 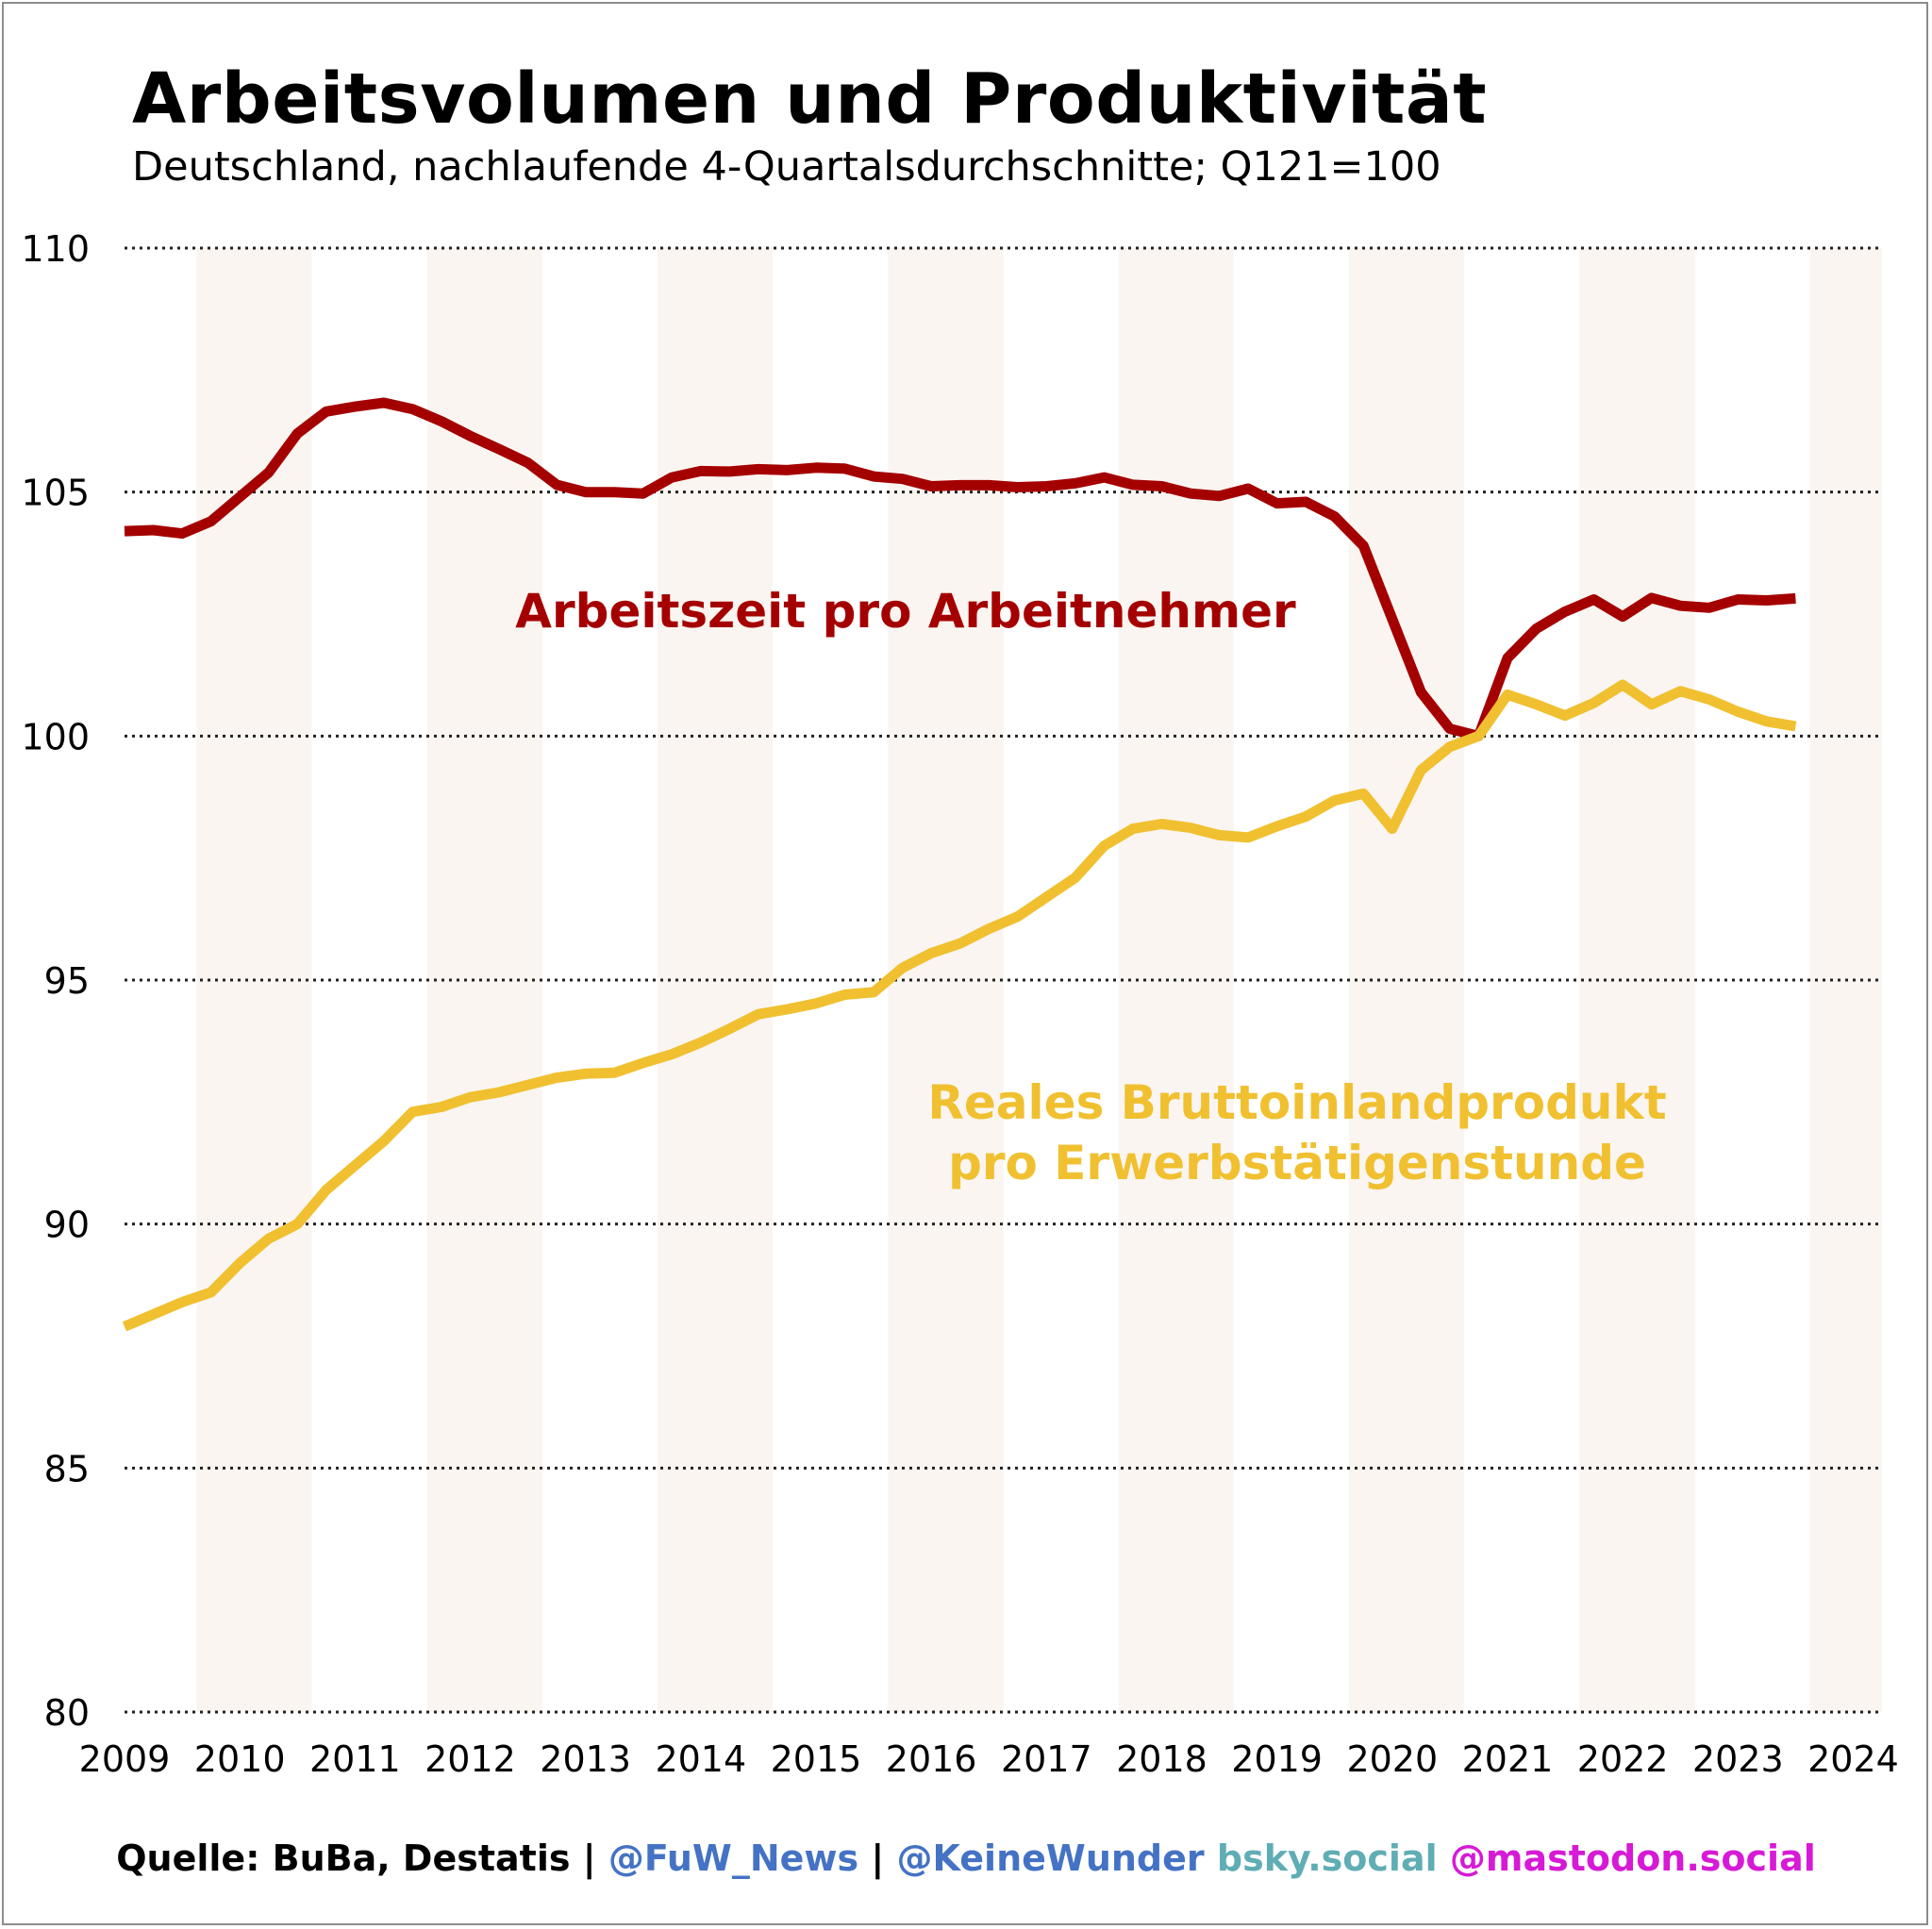 I want to click on x-tick-label: 2018, so click(x=1162, y=1759).